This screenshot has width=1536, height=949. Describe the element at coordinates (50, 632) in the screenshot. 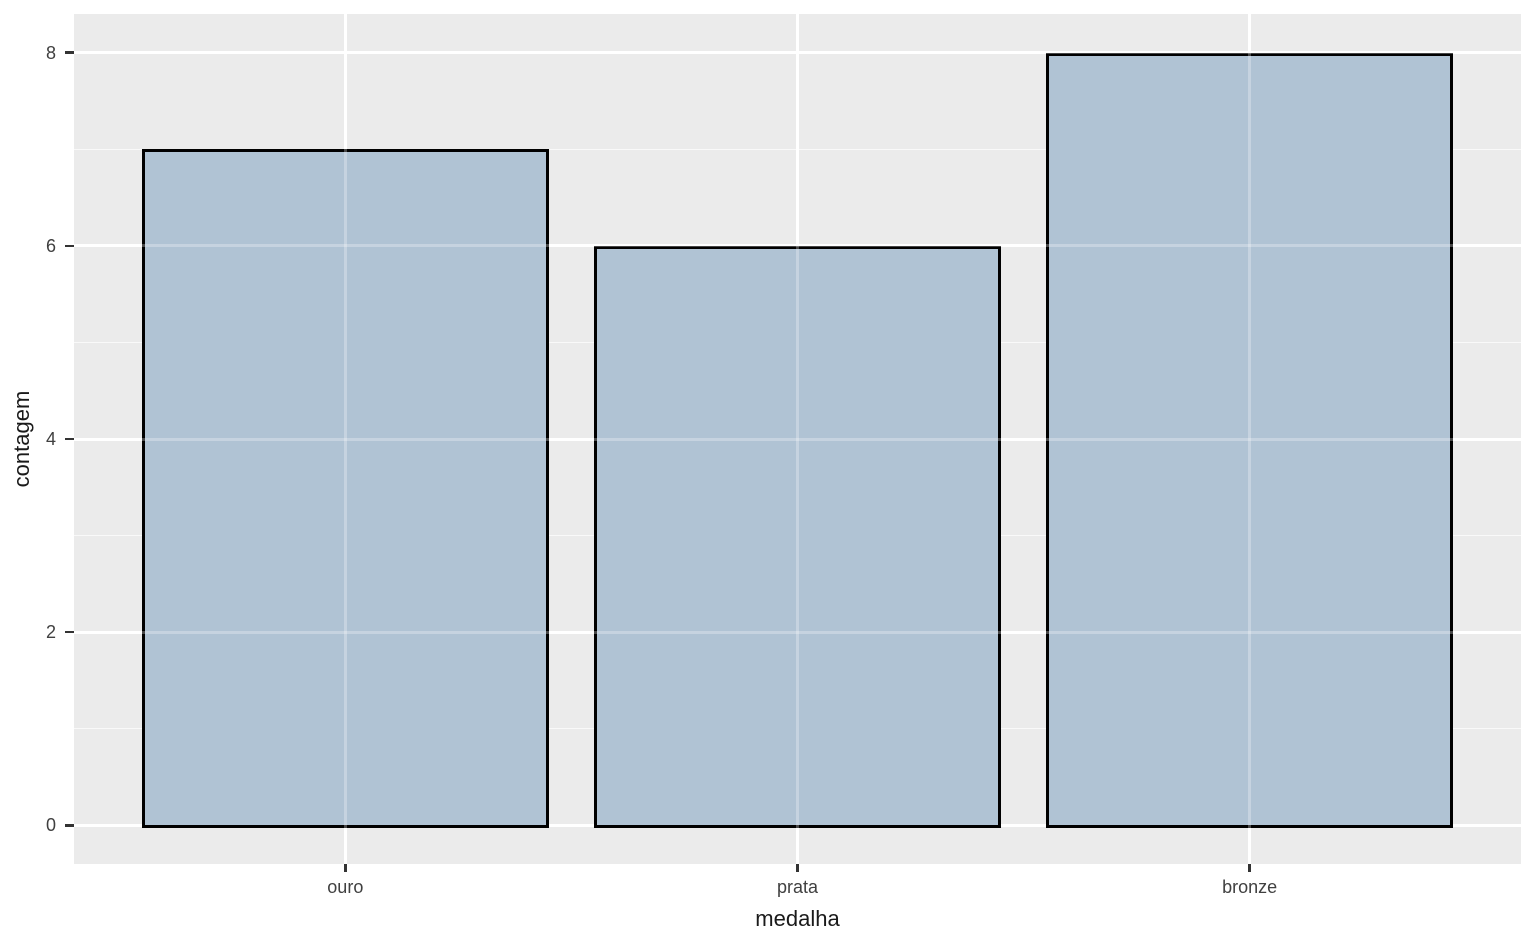

I see `y-tick-label-2: 2` at that location.